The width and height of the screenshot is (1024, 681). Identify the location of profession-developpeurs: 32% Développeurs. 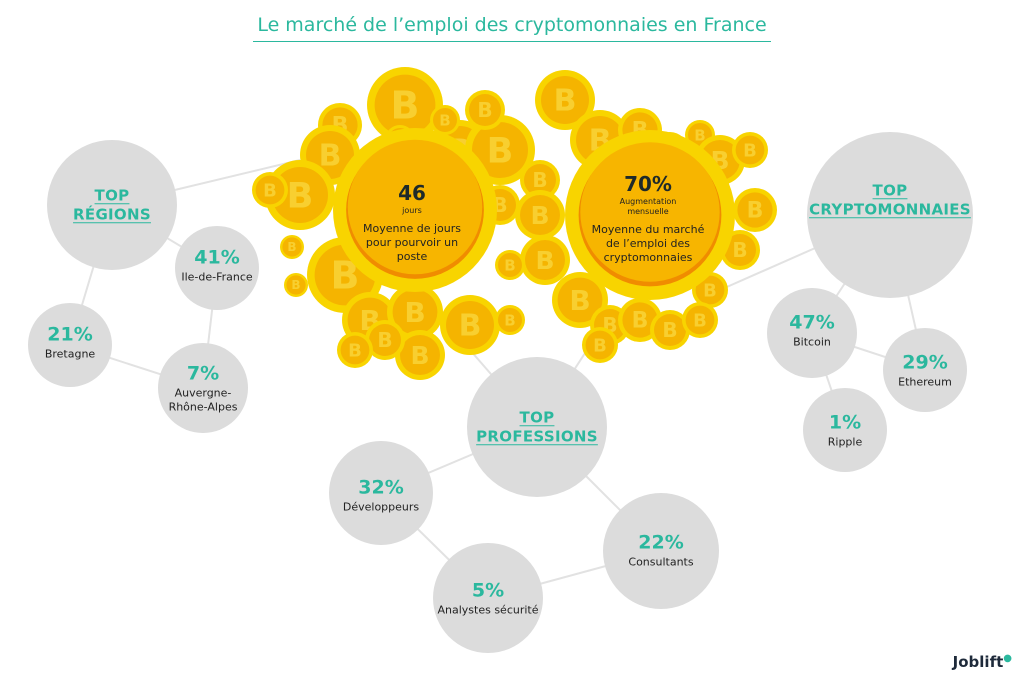
(381, 494).